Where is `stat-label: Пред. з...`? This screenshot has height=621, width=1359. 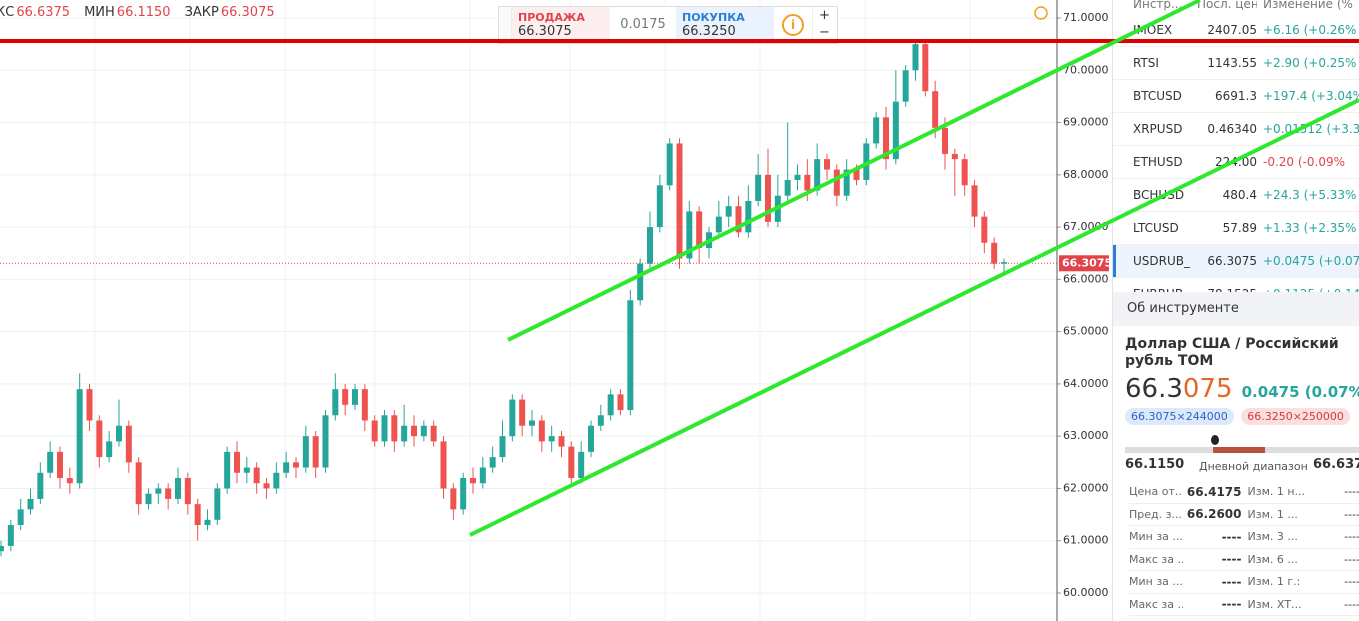 stat-label: Пред. з... is located at coordinates (1155, 514).